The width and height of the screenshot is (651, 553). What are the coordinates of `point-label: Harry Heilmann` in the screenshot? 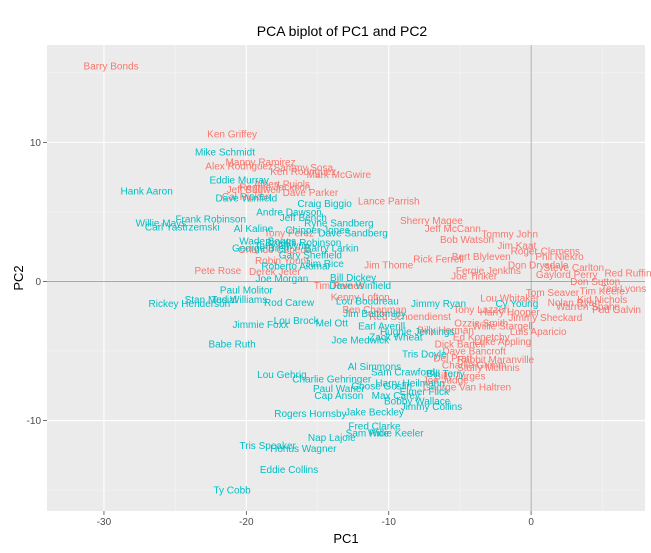 It's located at (409, 384).